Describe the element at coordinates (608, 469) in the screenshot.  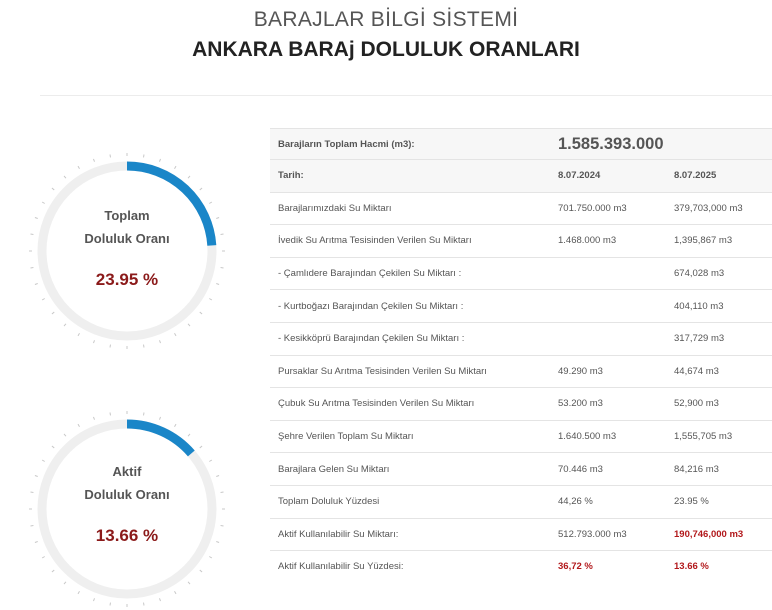
I see `row-value-2024: 70.446 m3` at that location.